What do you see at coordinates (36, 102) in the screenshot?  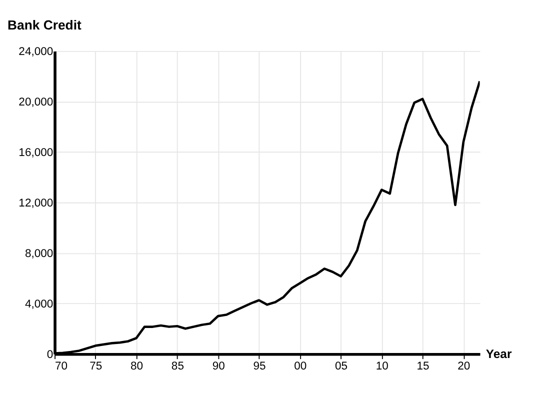 I see `y-tick-label: 20,000` at bounding box center [36, 102].